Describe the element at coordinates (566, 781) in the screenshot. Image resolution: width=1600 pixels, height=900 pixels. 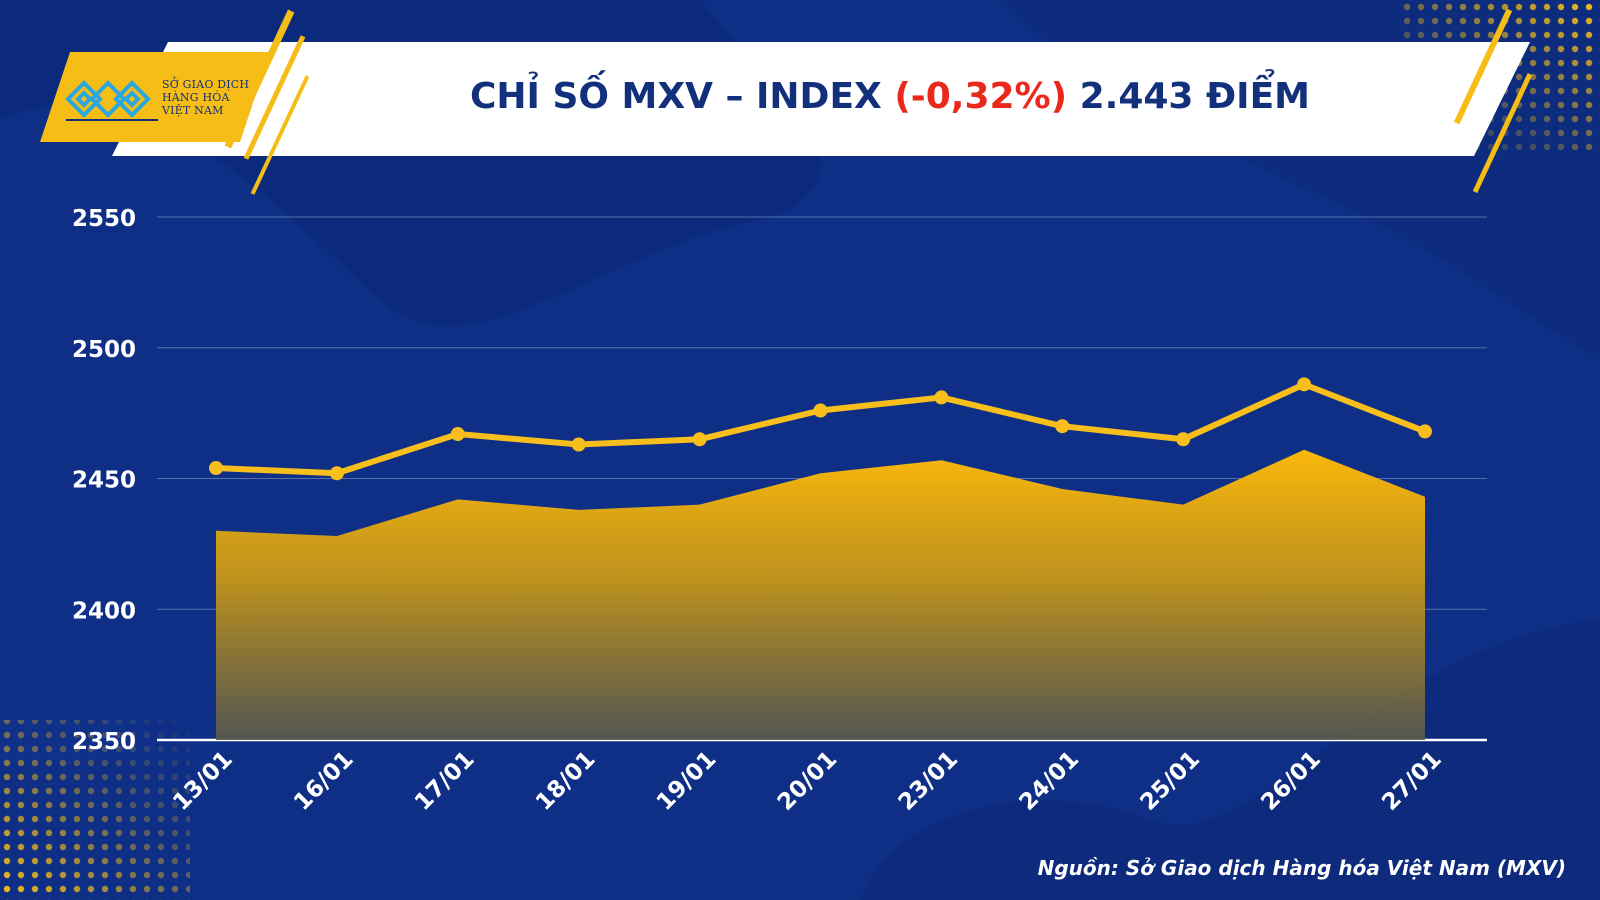
I see `x-tick-label: 18/01` at that location.